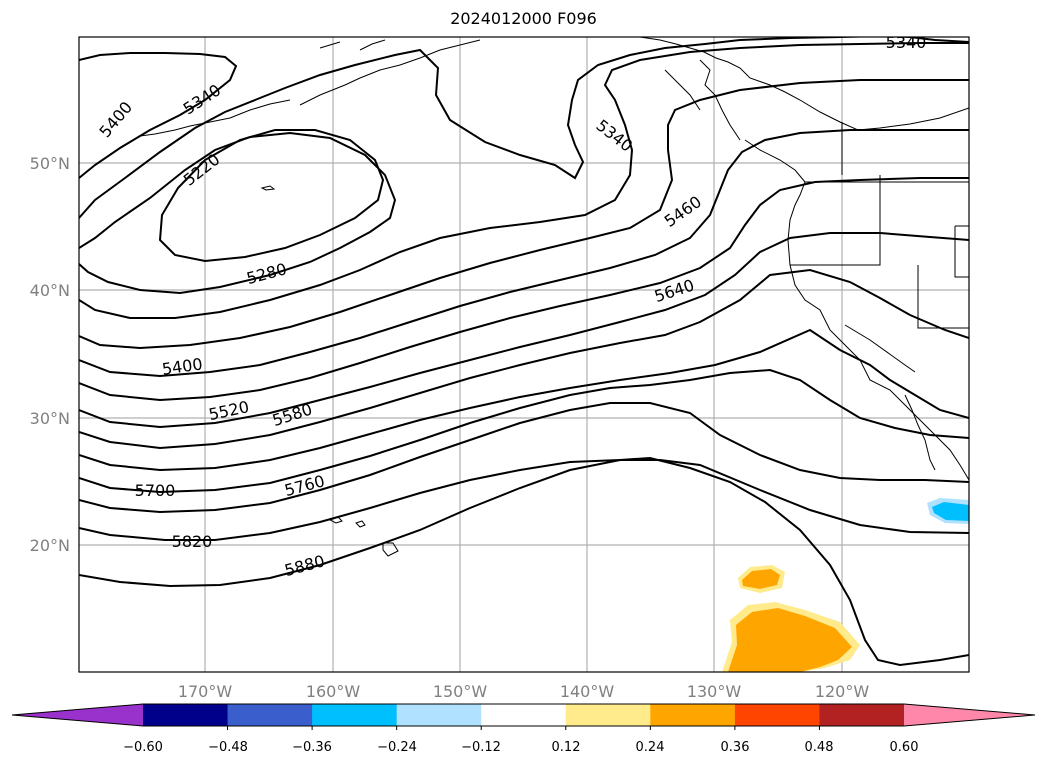  Describe the element at coordinates (228, 747) in the screenshot. I see `colorbar-tick-label: −0.48` at that location.